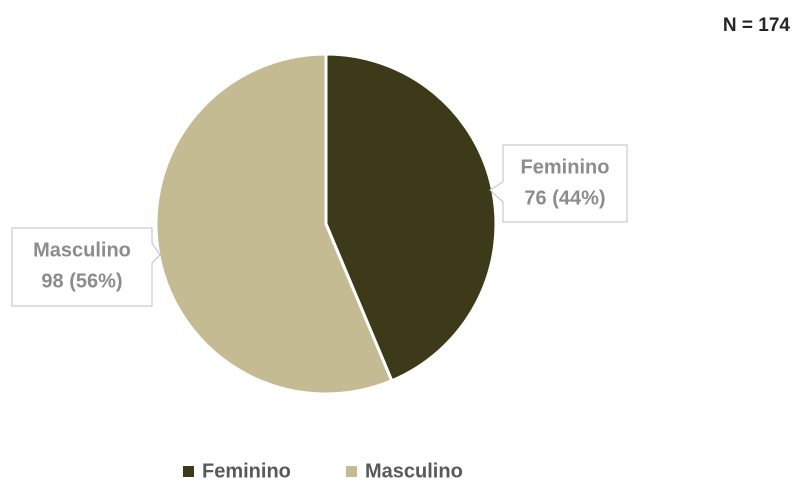 Image resolution: width=794 pixels, height=485 pixels. I want to click on data-label-name: Feminino, so click(565, 167).